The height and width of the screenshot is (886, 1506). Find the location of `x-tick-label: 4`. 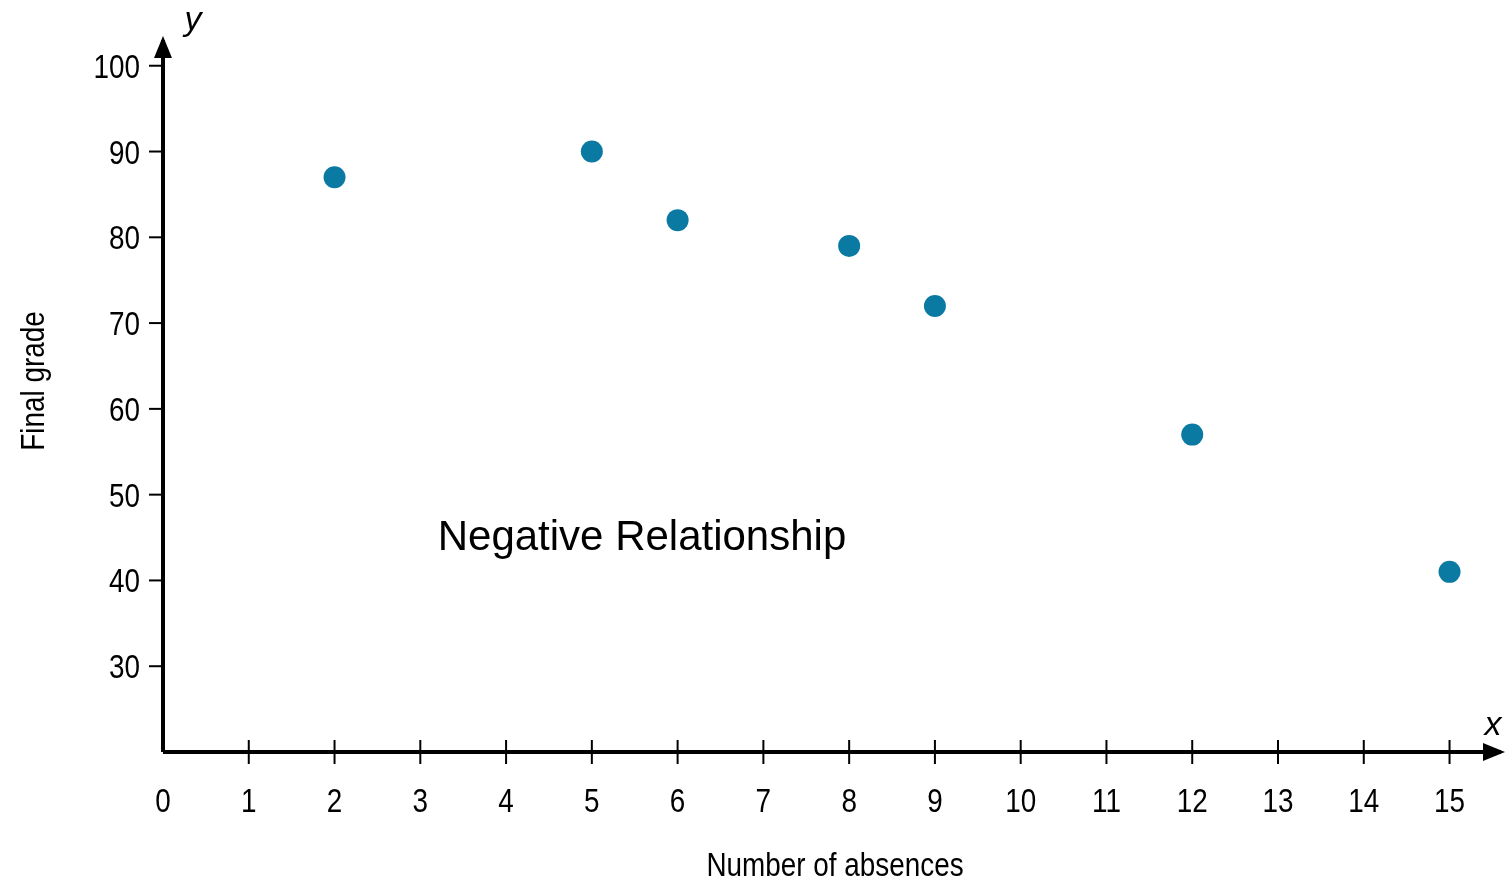

x-tick-label: 4 is located at coordinates (506, 800).